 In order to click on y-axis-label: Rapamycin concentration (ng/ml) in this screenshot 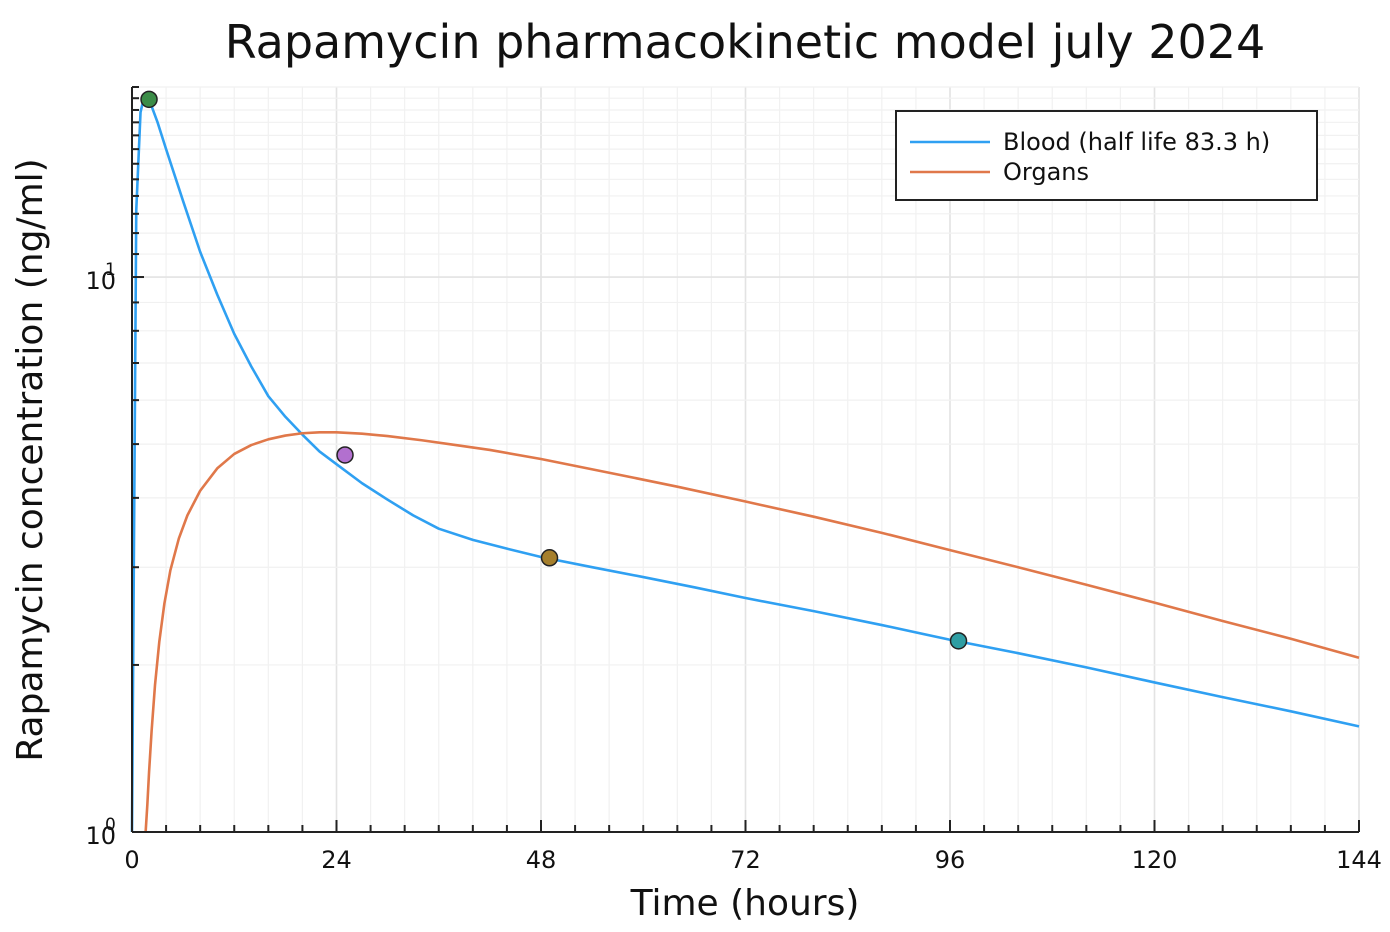, I will do `click(30, 459)`.